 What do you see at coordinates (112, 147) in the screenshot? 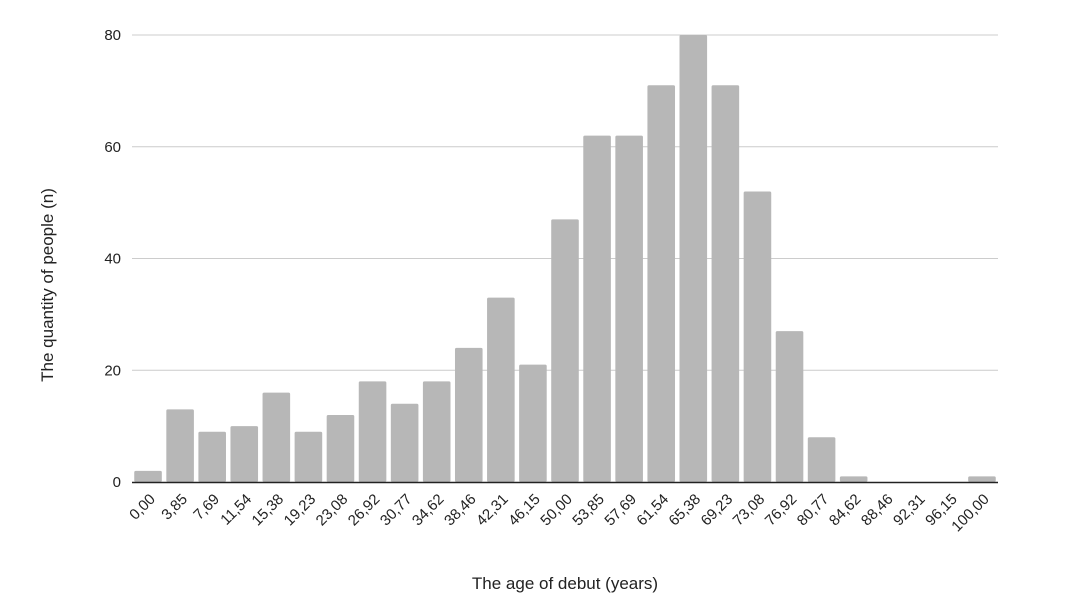
I see `y-tick-label: 60` at bounding box center [112, 147].